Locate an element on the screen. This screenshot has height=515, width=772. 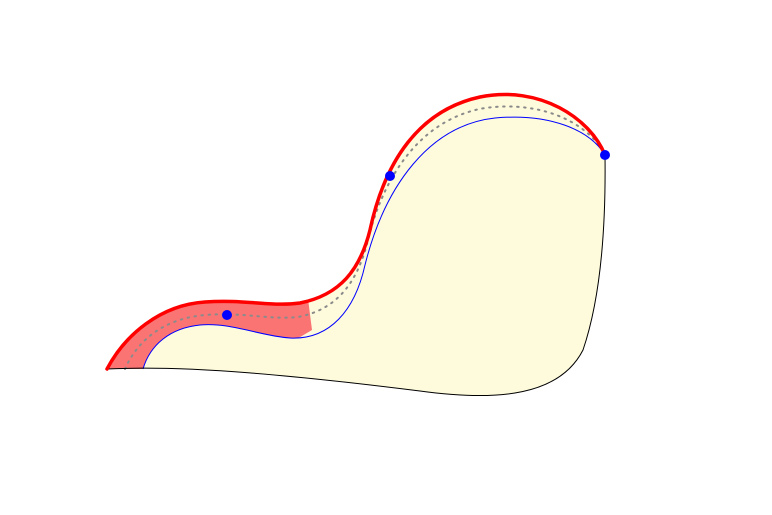
marker-point-left is located at coordinates (227, 315).